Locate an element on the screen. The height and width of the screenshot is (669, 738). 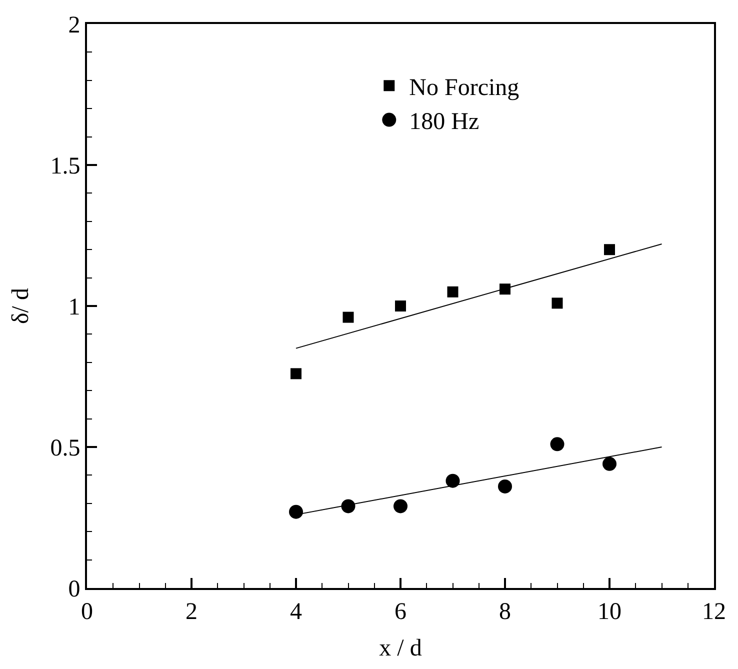
x-tick-label: 4 is located at coordinates (296, 611).